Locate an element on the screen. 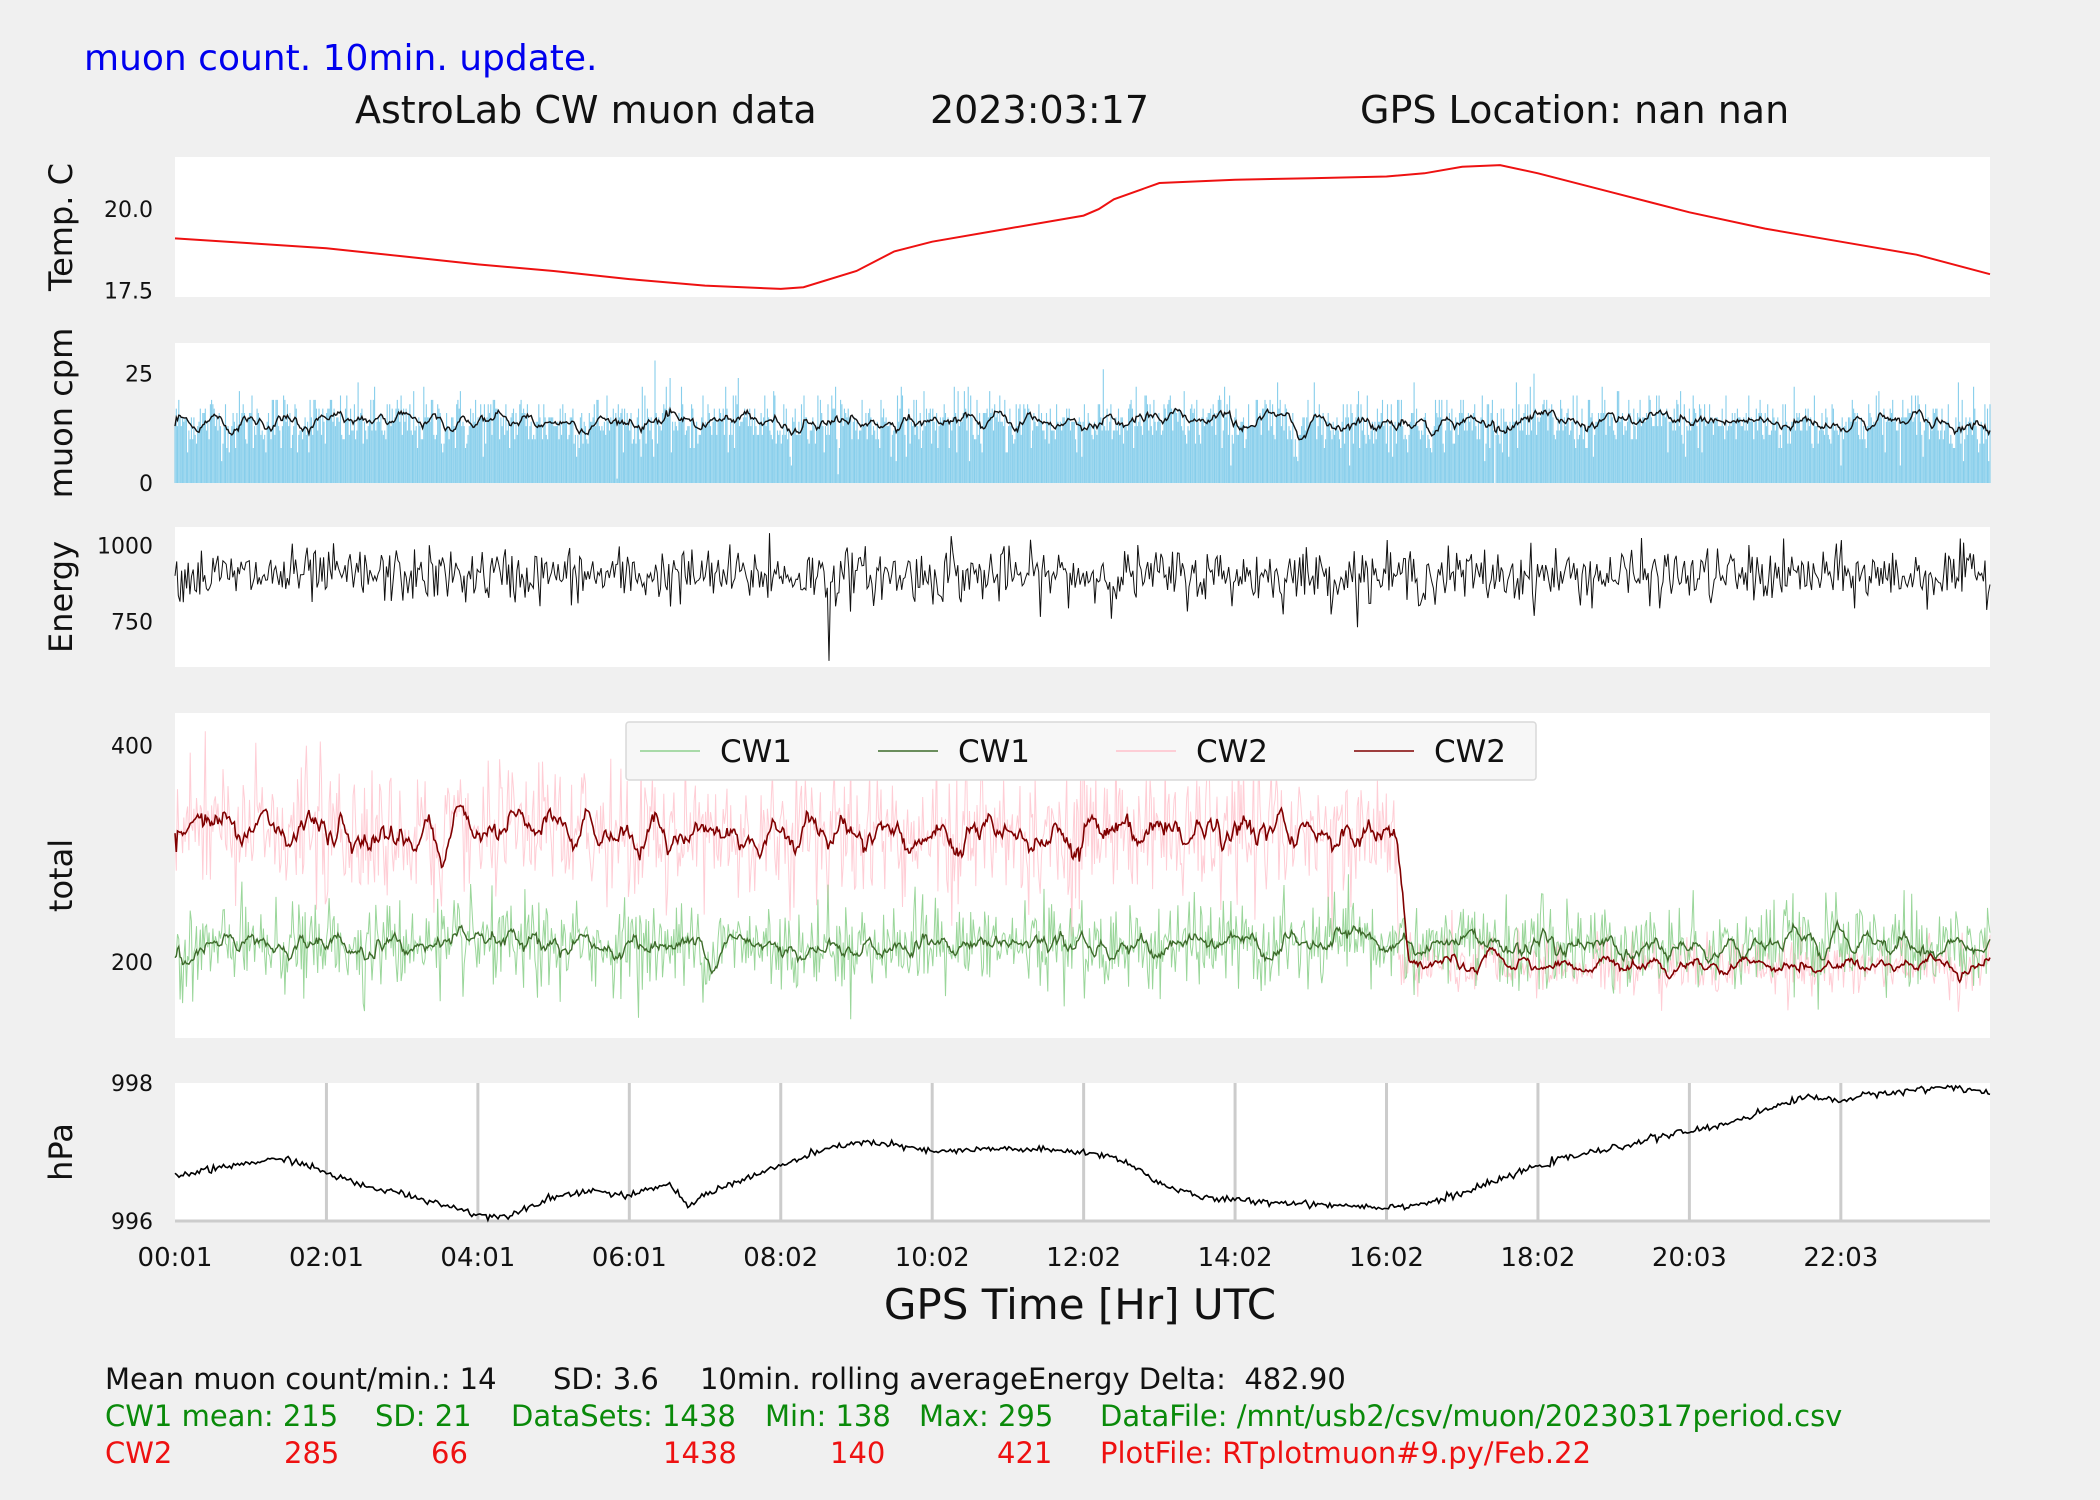  xtick-11: 22:03 is located at coordinates (1840, 1258).